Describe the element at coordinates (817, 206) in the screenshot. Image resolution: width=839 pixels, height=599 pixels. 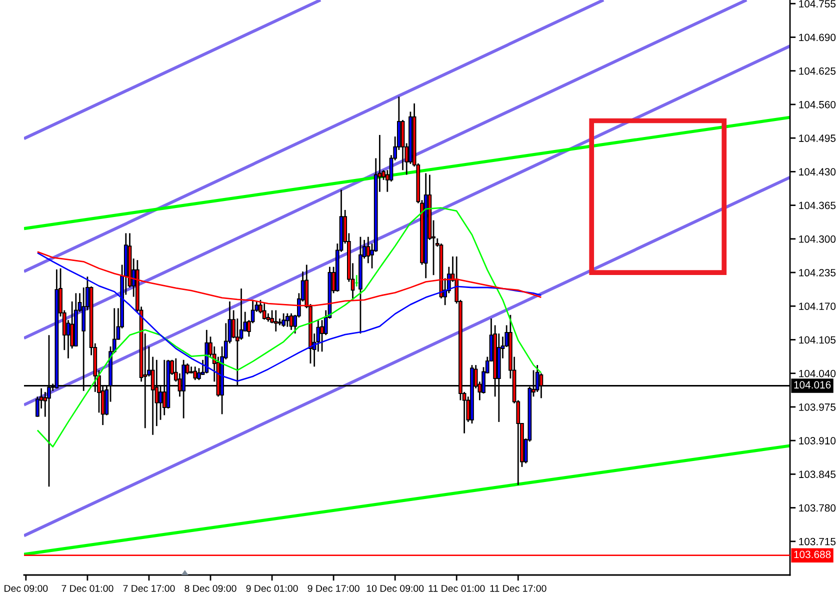
I see `y-tick-label: 104.365` at that location.